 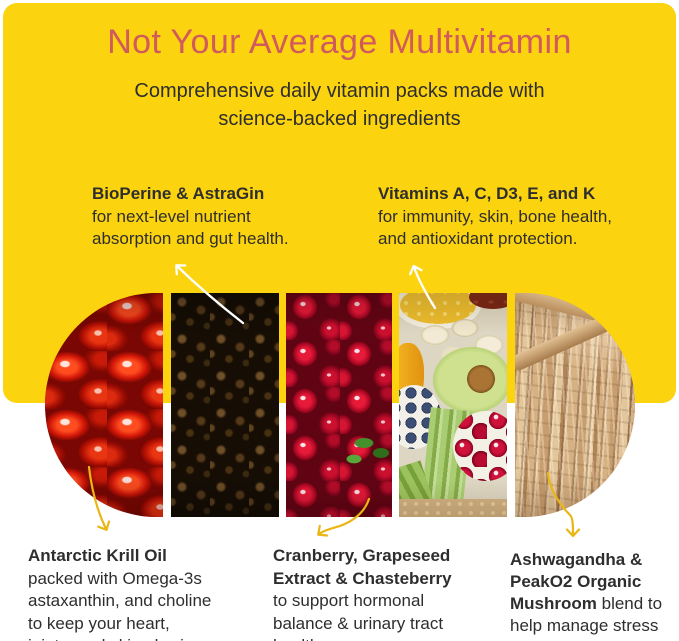 I want to click on black-pepper-photo-strip, so click(x=225, y=405).